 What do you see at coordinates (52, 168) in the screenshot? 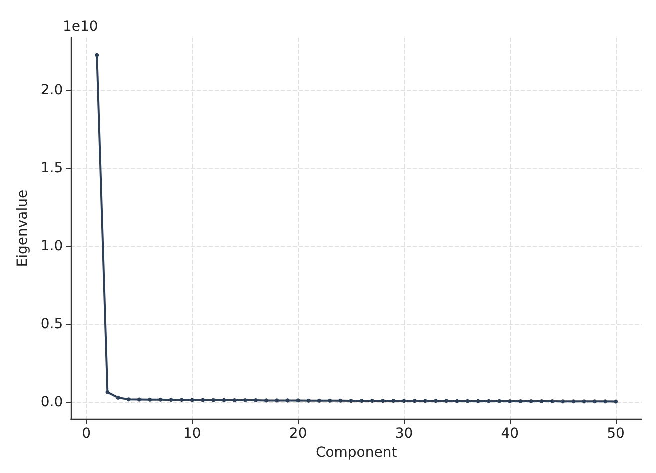
I see `y-tick-label: 1.5` at bounding box center [52, 168].